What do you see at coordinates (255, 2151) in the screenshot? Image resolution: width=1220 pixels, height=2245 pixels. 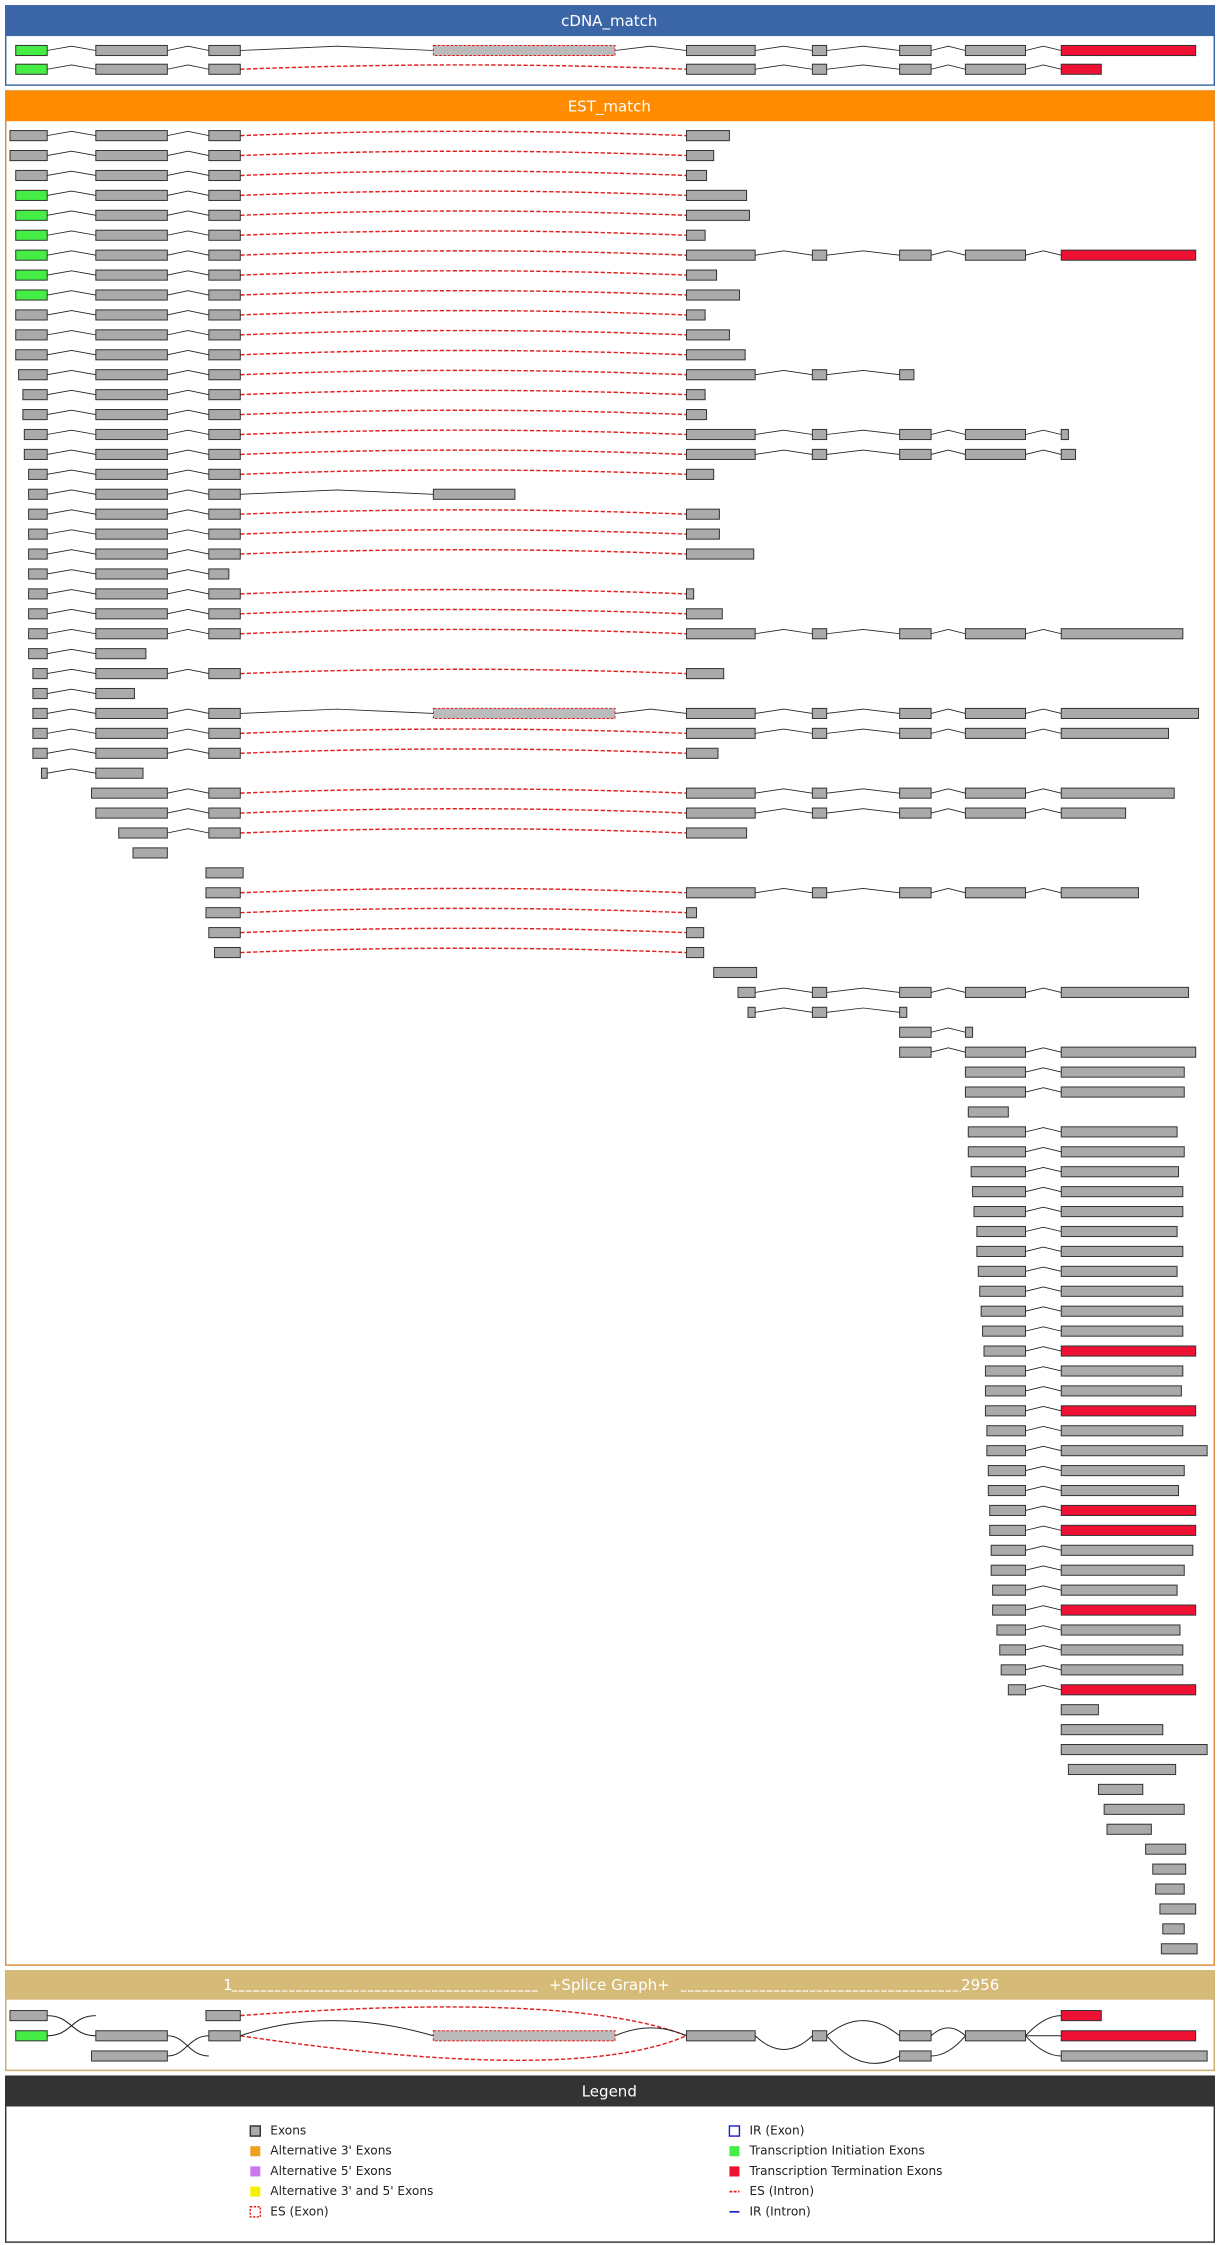 I see `legend-icon` at bounding box center [255, 2151].